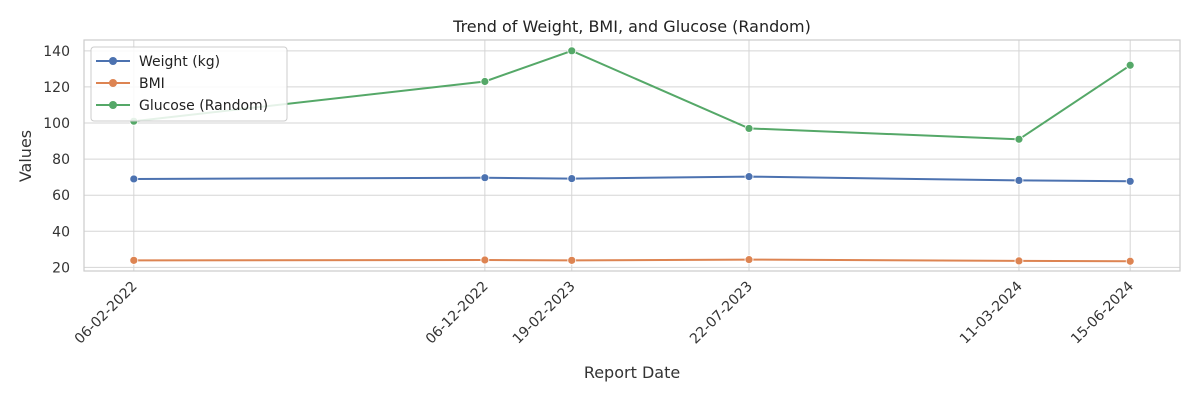  Describe the element at coordinates (56, 52) in the screenshot. I see `y-tick-label: 140` at that location.